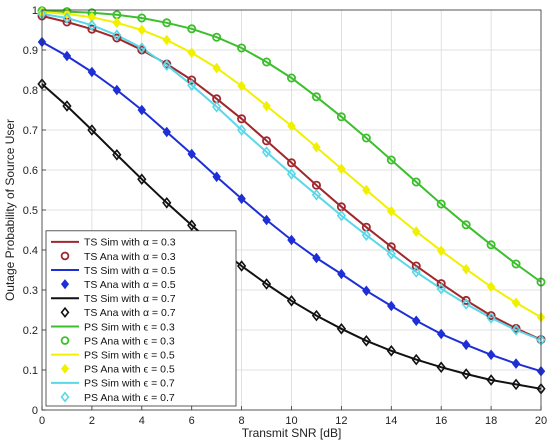  I want to click on legend-entry: TS Ana with α = 0.3, so click(118, 257).